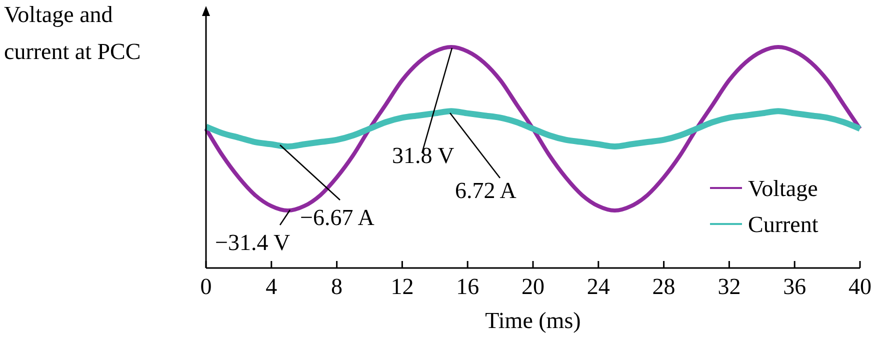  I want to click on legend-label: Voltage, so click(783, 188).